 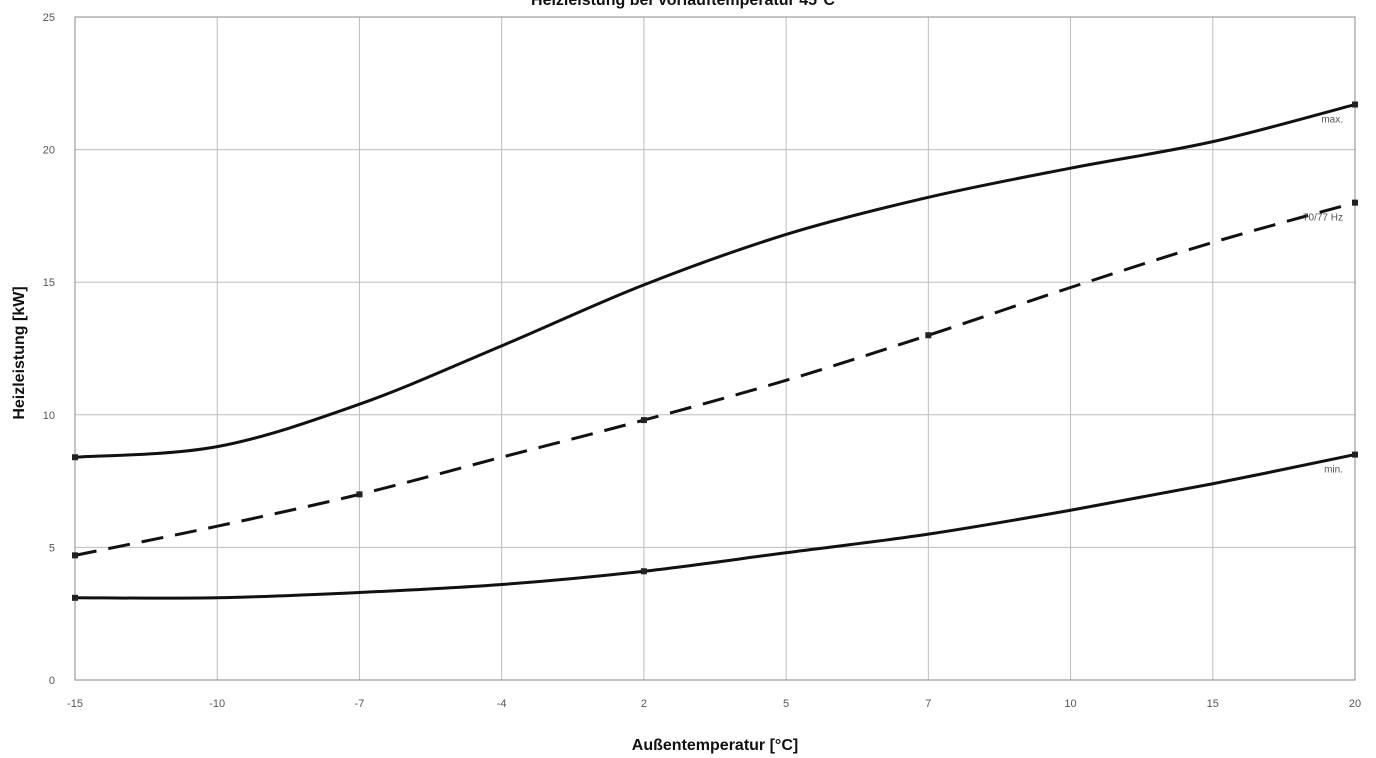 What do you see at coordinates (217, 704) in the screenshot?
I see `x-tick-label: -10` at bounding box center [217, 704].